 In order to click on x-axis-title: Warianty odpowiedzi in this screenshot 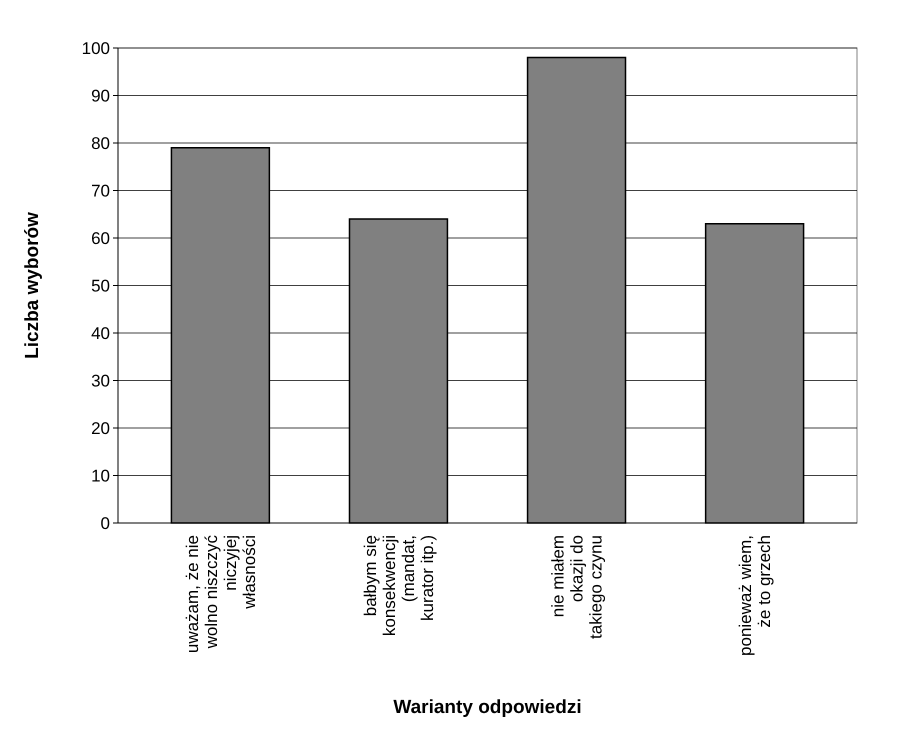, I will do `click(487, 707)`.